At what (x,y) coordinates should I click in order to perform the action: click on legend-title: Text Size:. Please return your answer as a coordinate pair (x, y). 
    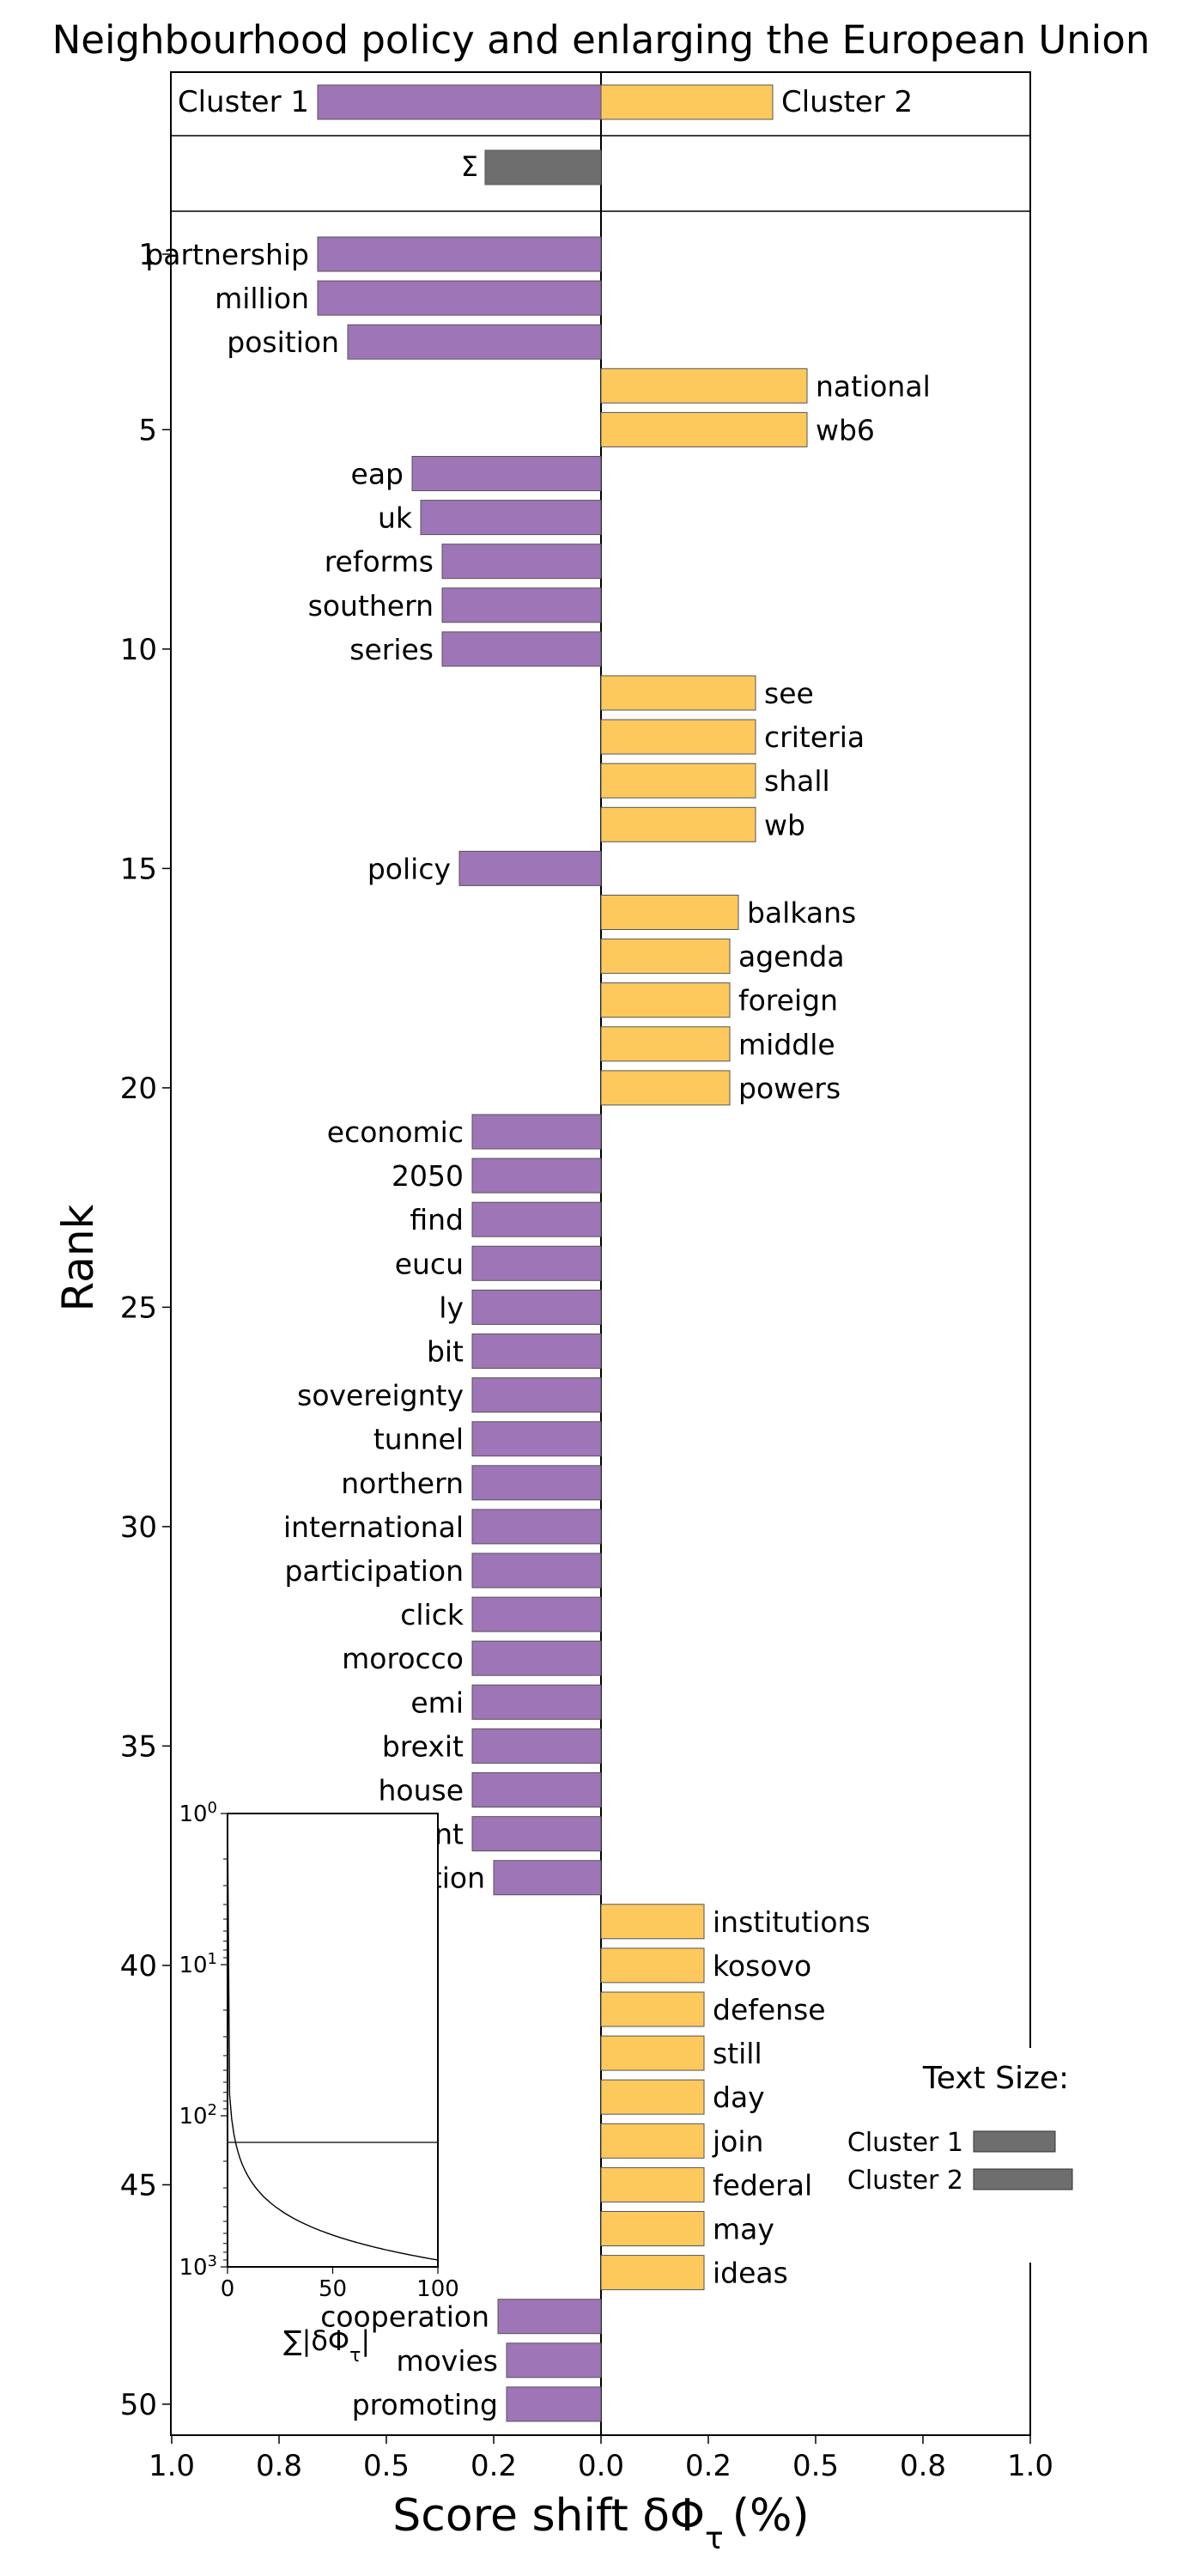
    Looking at the image, I should click on (995, 2078).